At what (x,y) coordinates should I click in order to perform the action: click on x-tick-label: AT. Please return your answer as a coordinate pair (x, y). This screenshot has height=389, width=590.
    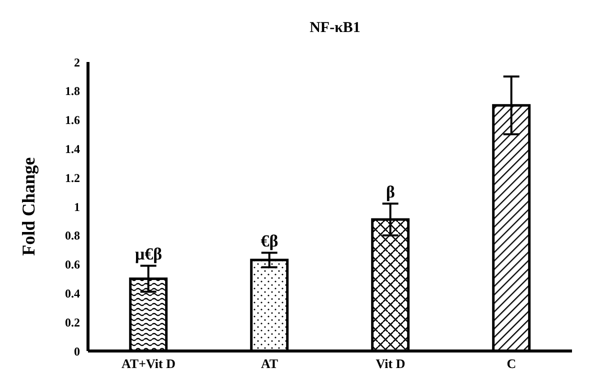
    Looking at the image, I should click on (269, 364).